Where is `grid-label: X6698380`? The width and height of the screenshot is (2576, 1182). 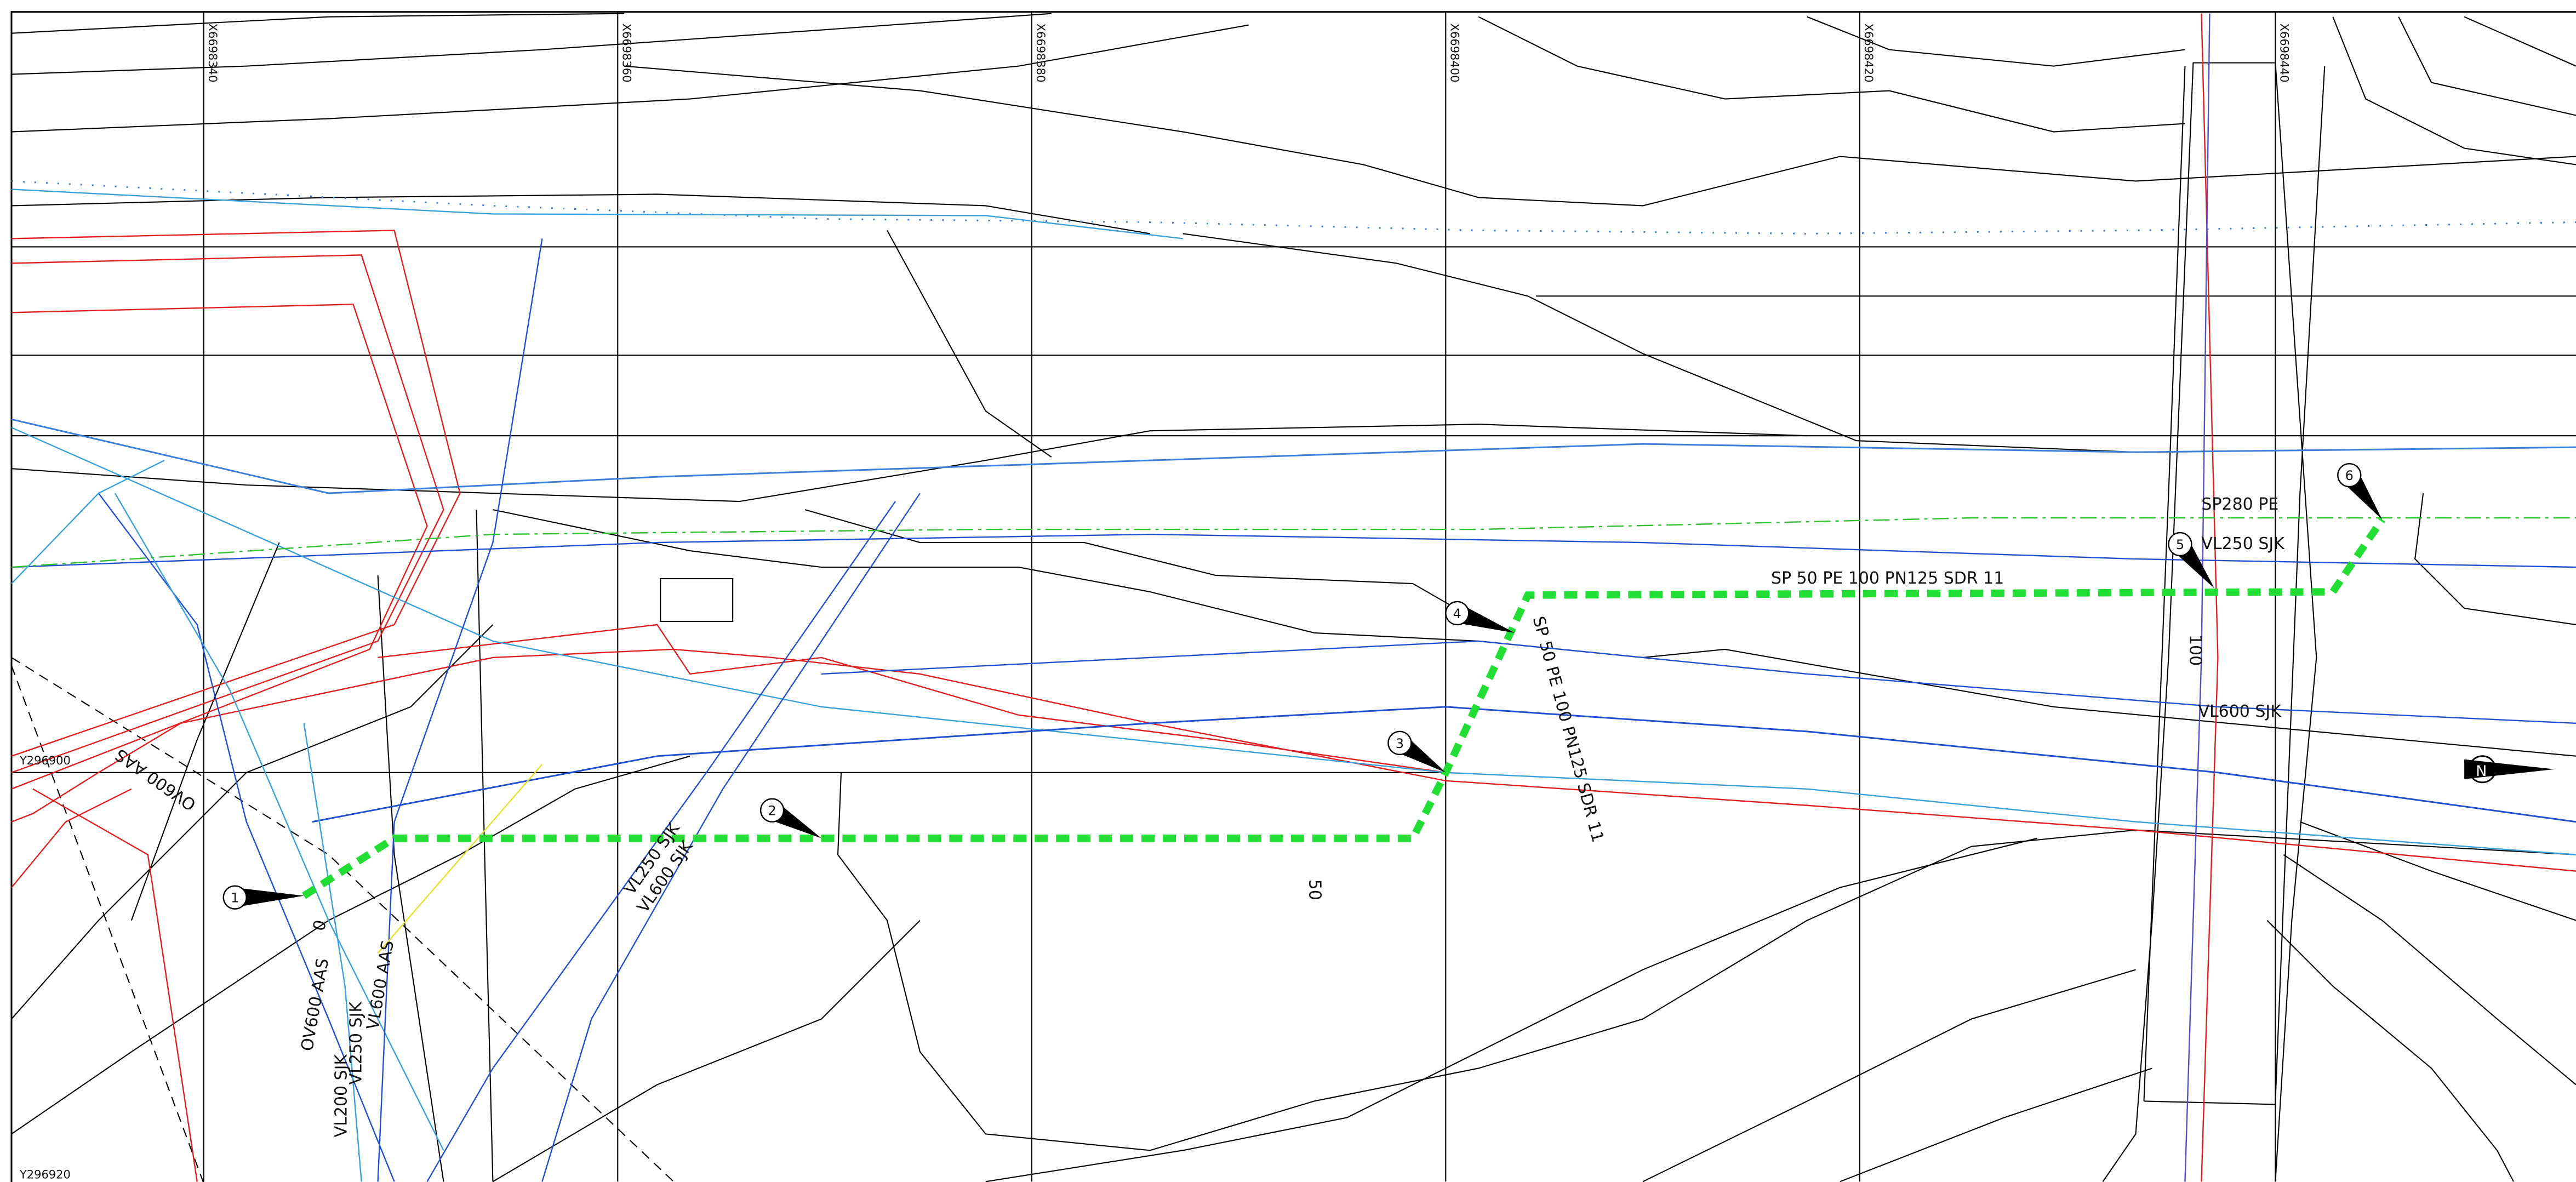 grid-label: X6698380 is located at coordinates (1040, 54).